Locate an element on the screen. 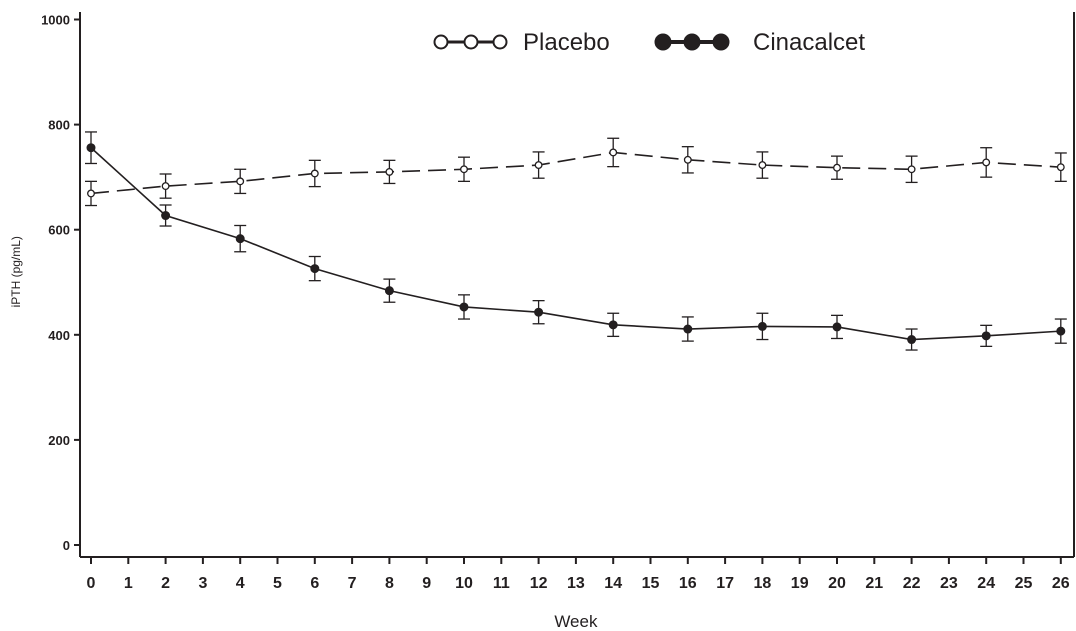 The image size is (1076, 631). y-tick-label: 1000 is located at coordinates (55, 20).